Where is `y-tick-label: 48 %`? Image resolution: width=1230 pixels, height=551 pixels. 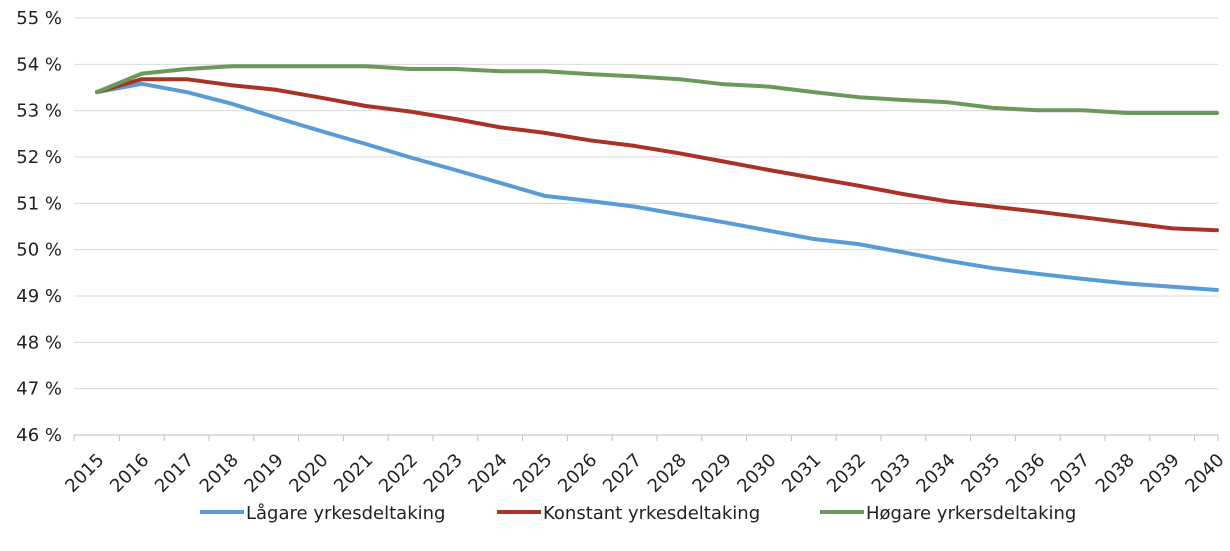 y-tick-label: 48 % is located at coordinates (39, 342).